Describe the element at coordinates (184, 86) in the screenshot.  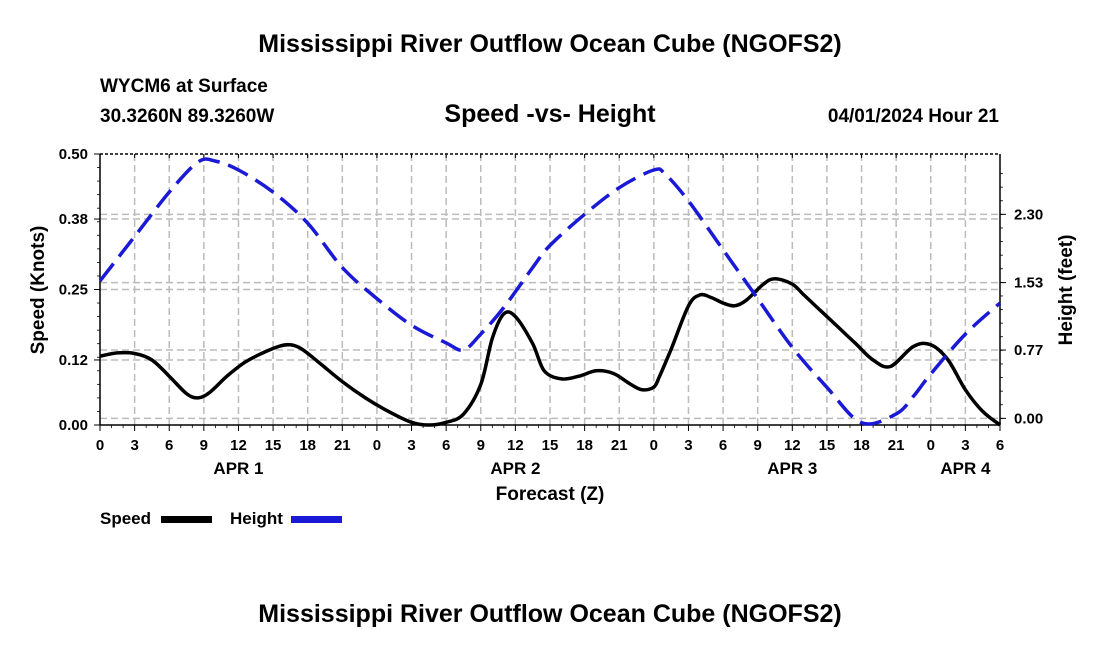
I see `station-label: WYCM6 at Surface` at that location.